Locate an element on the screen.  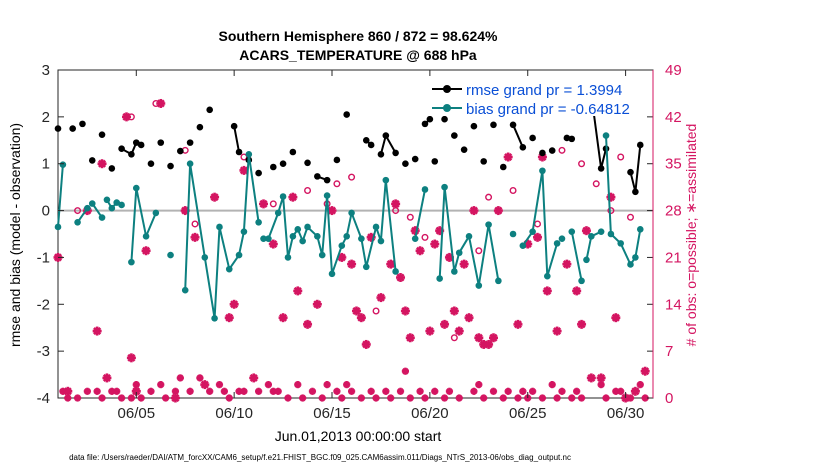
y-axis-label: rmse and bias (model - observation) is located at coordinates (15, 235).